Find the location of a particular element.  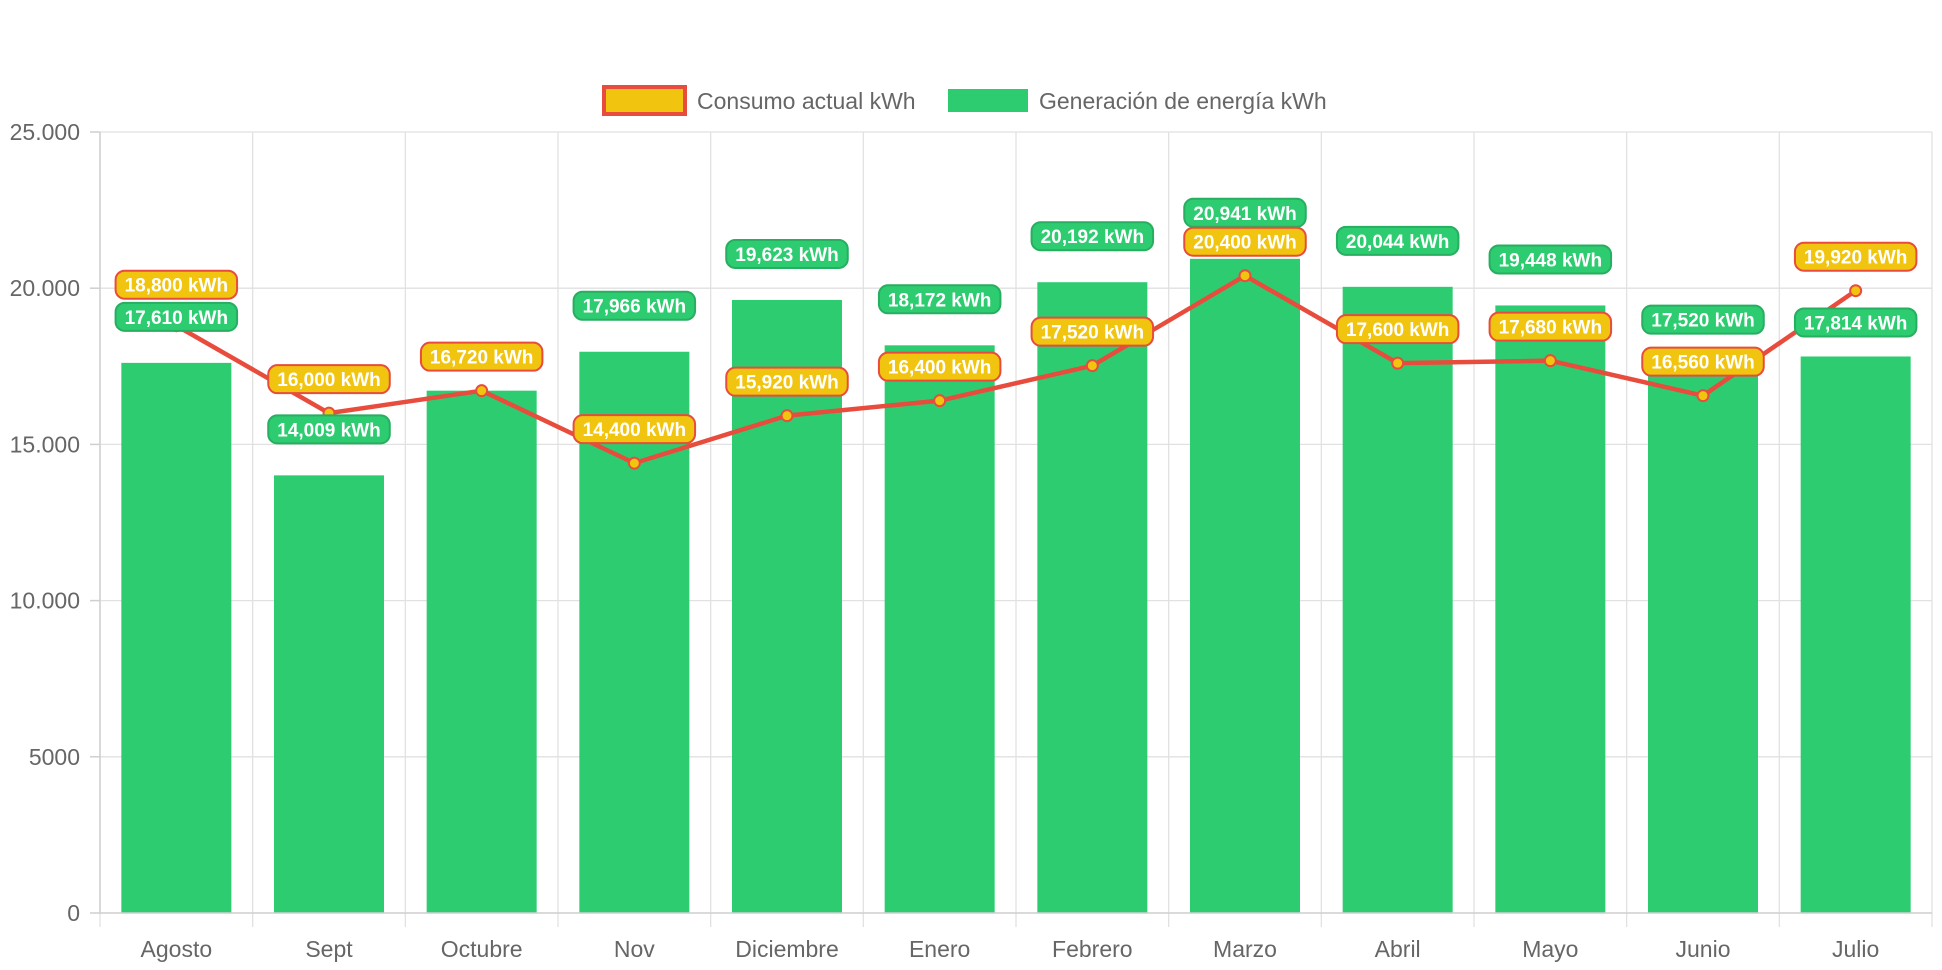

bar-data-label: 17,520 kWh is located at coordinates (1703, 319).